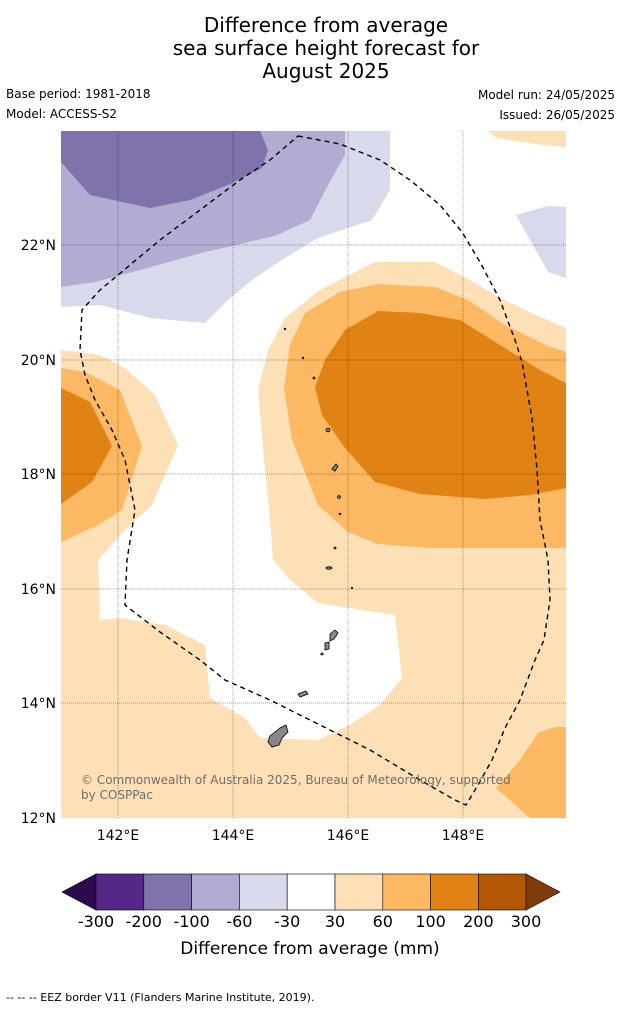 The image size is (621, 1011). I want to click on title-line-3: August 2025, so click(326, 71).